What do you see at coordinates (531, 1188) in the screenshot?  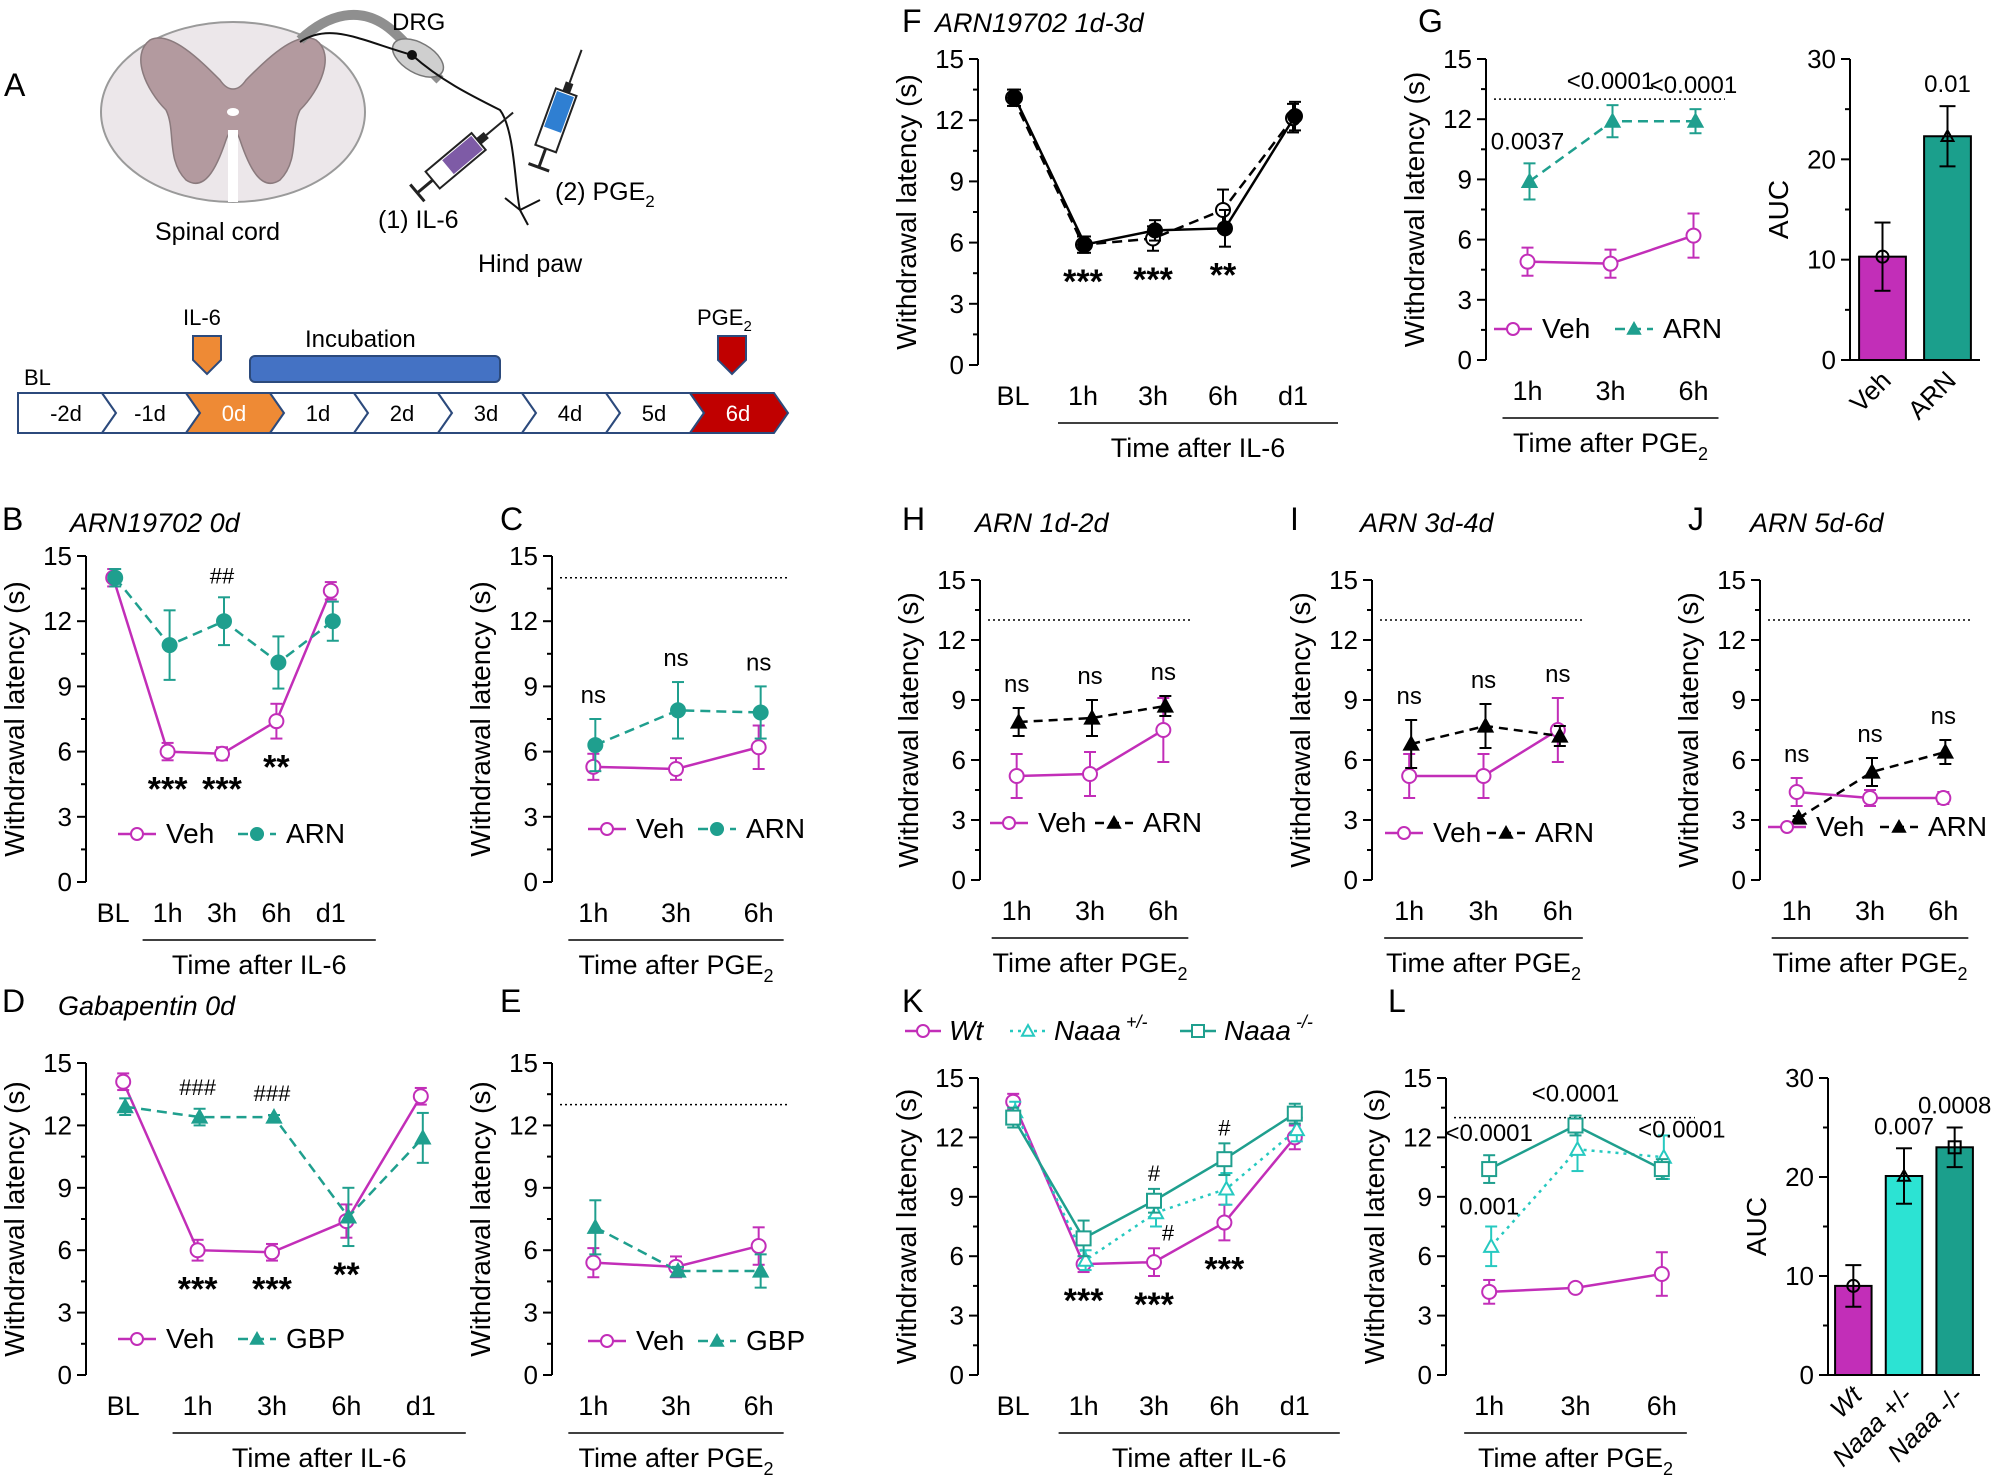 I see `y-tick-label: 9` at bounding box center [531, 1188].